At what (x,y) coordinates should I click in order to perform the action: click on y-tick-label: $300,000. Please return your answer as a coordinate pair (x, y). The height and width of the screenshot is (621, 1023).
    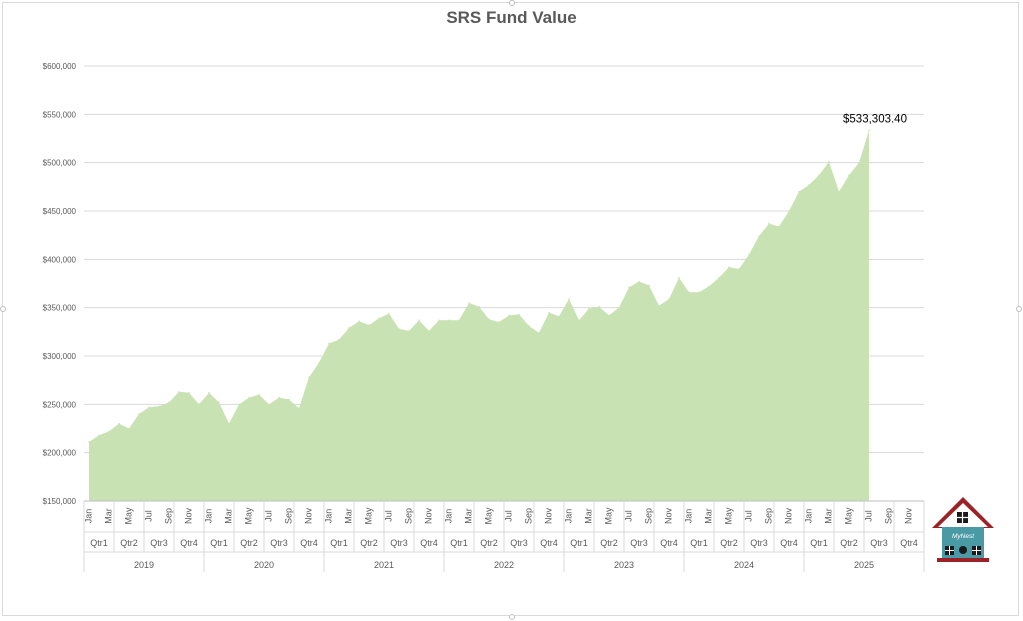
    Looking at the image, I should click on (60, 356).